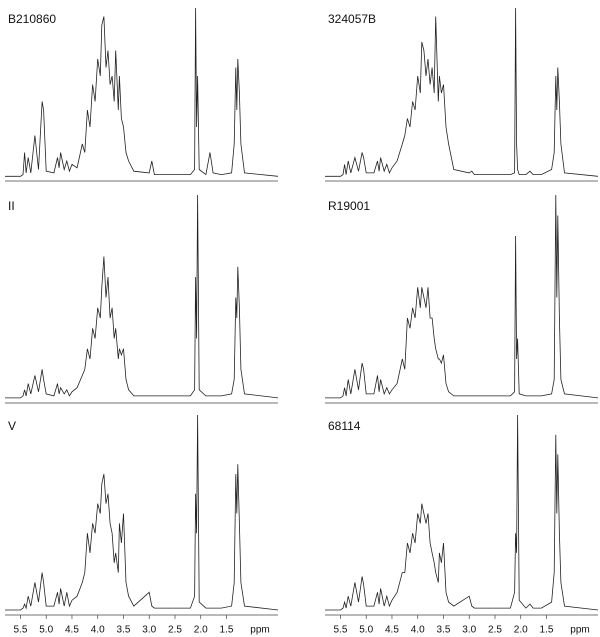  I want to click on panel-label: V, so click(12, 426).